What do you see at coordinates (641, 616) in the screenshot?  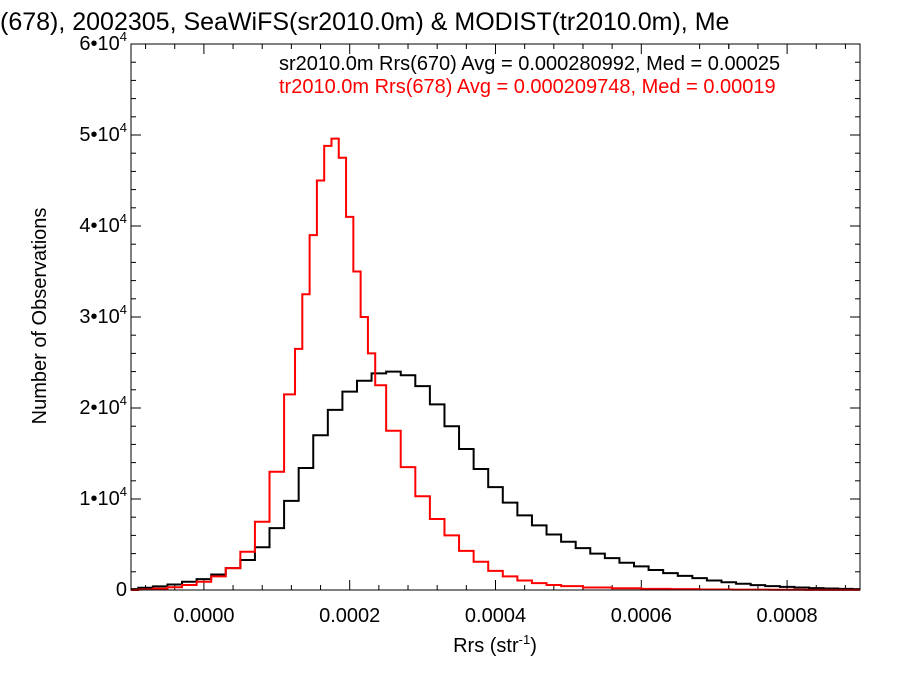 I see `x-tick-label: 0.0006` at bounding box center [641, 616].